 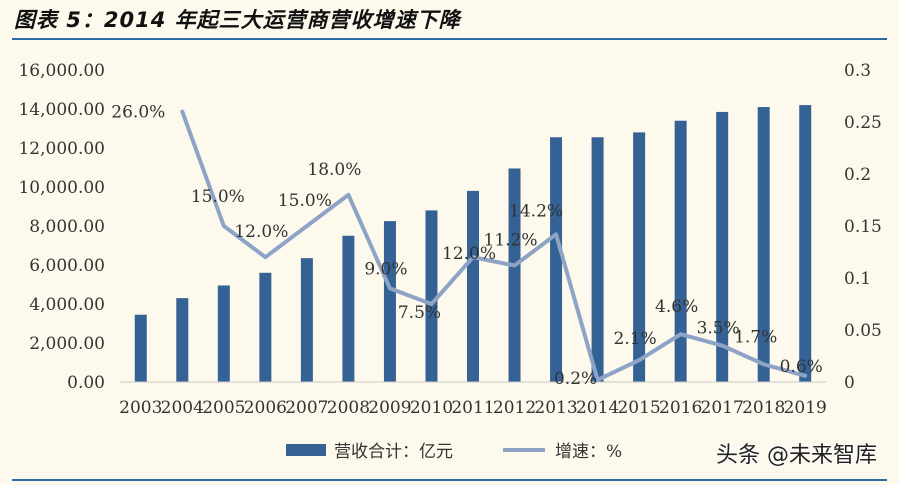 I want to click on x-tick-label: 2014, so click(x=597, y=408).